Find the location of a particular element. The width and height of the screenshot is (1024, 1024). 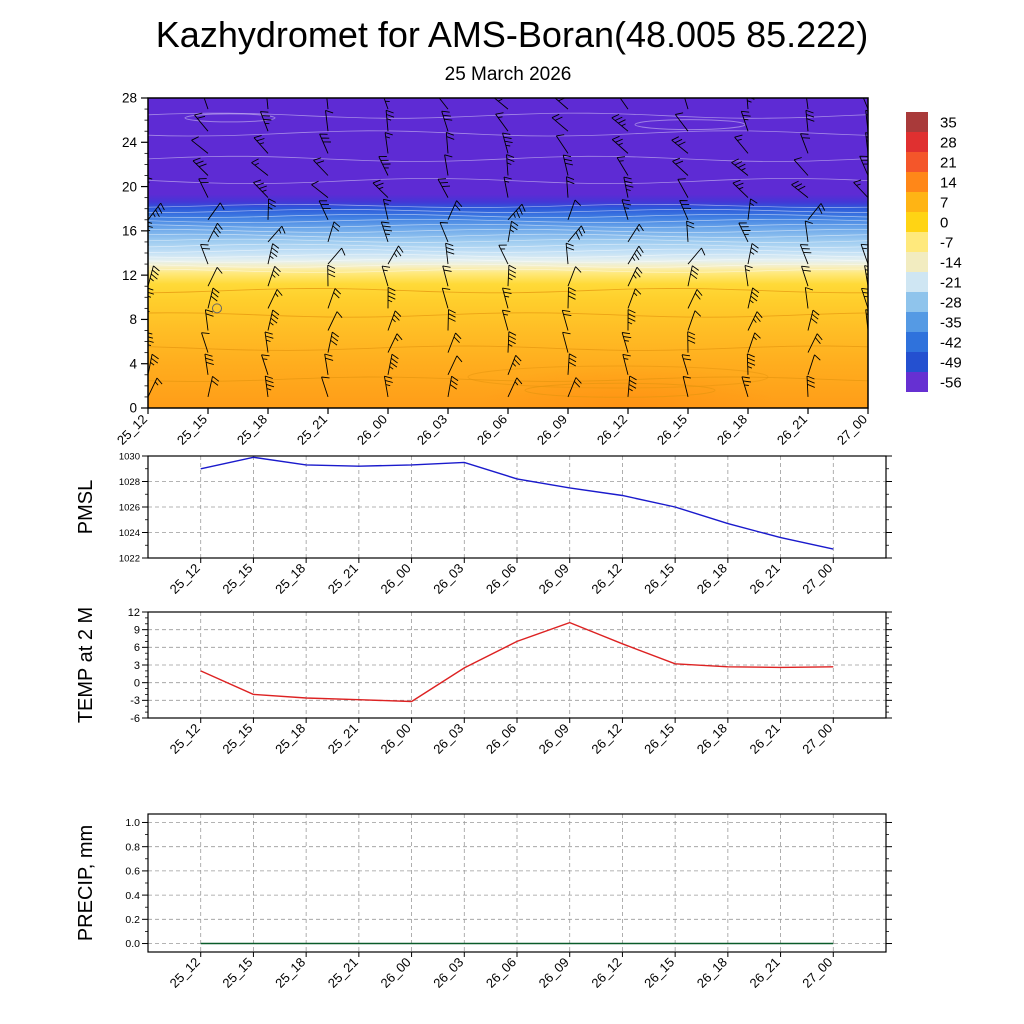

svg-text: 1028 is located at coordinates (129, 482).